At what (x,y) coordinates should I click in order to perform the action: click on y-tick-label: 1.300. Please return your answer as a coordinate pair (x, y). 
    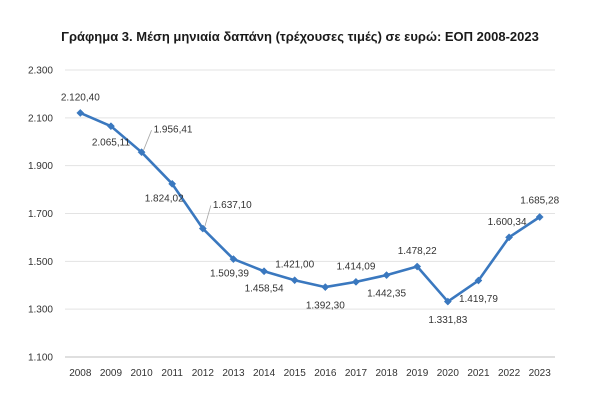
    Looking at the image, I should click on (40, 310).